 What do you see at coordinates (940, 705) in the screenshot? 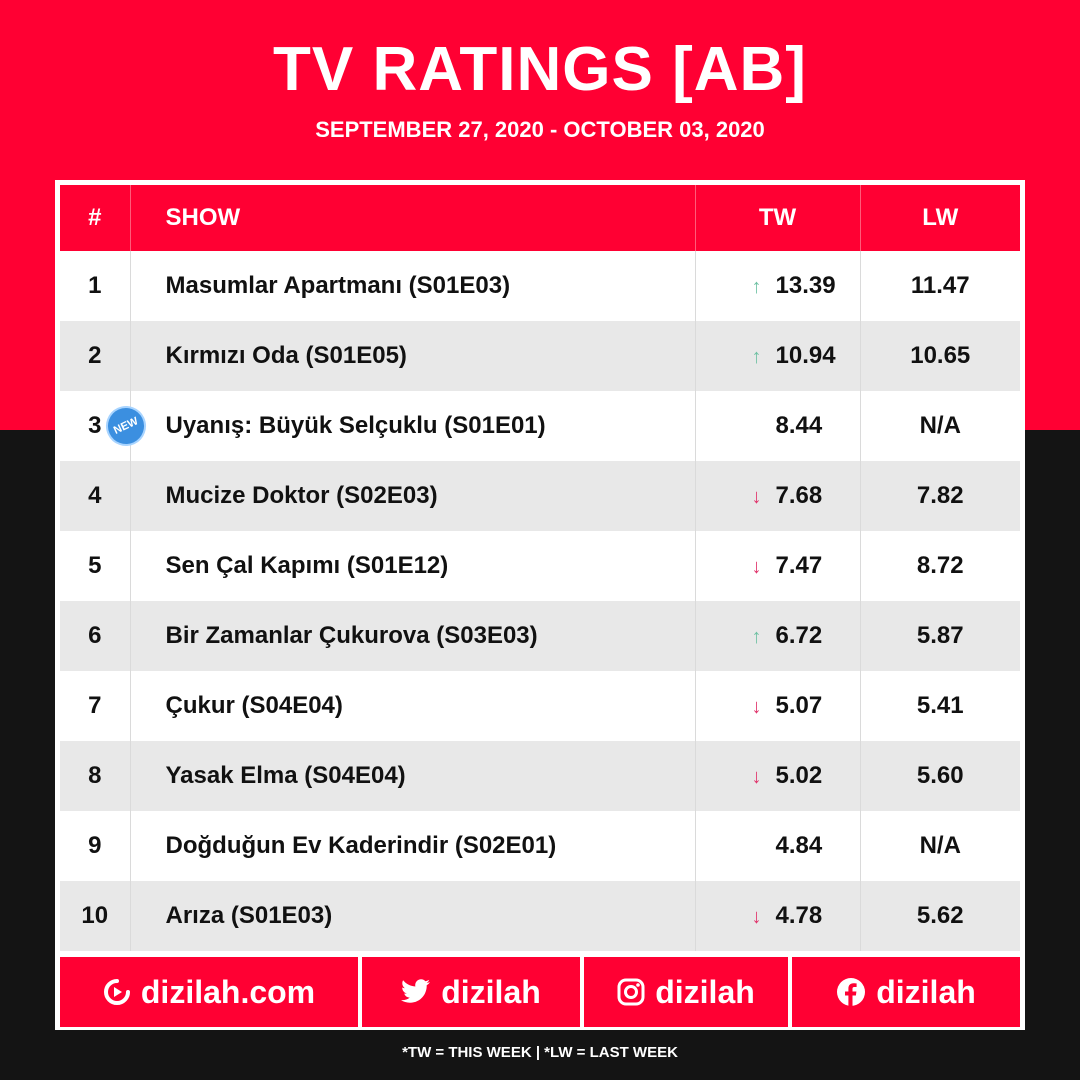
I see `last-week-rating: 5.41` at bounding box center [940, 705].